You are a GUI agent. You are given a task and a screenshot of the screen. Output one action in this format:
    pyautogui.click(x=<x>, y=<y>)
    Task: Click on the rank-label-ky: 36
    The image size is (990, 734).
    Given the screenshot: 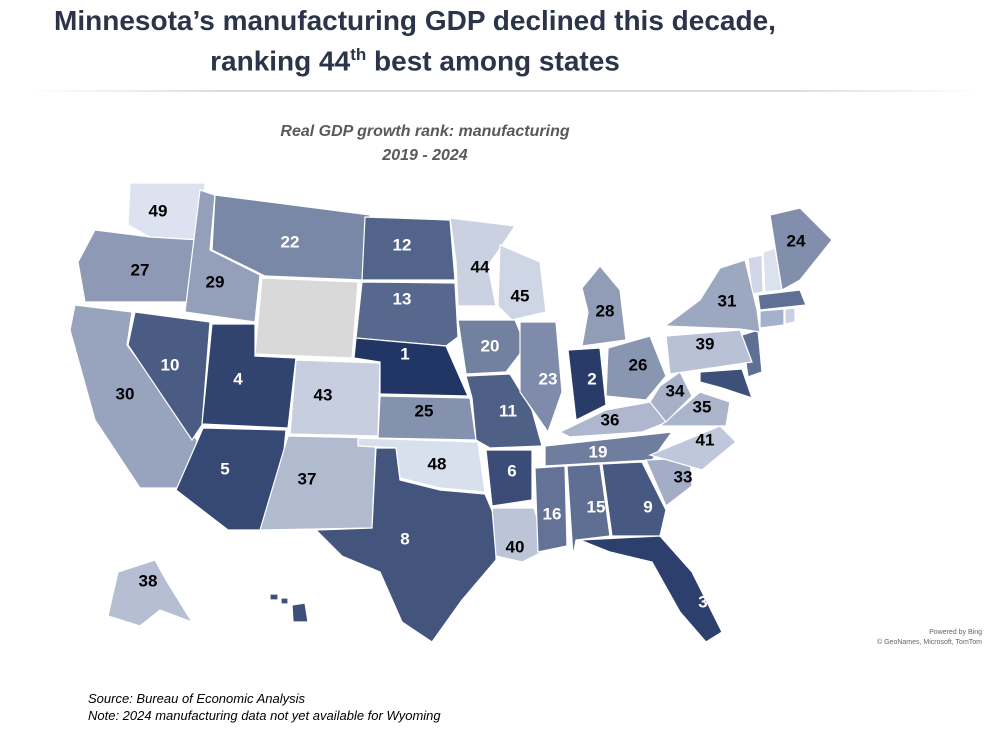 What is the action you would take?
    pyautogui.click(x=610, y=419)
    